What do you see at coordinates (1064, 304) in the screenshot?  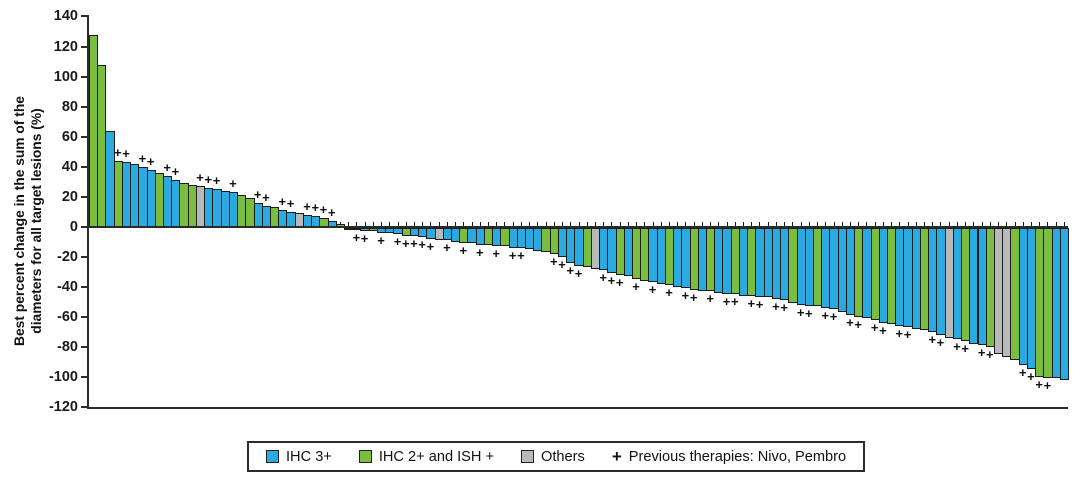 I see `bar` at bounding box center [1064, 304].